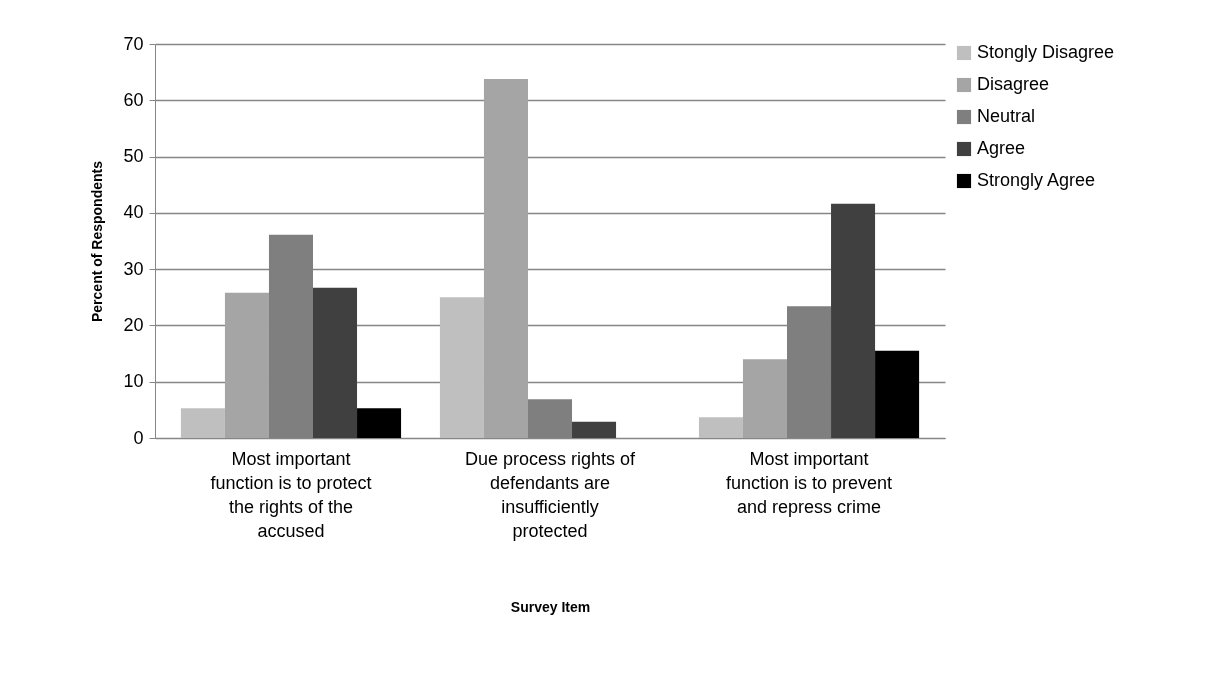  I want to click on y-tick-label: 0, so click(138, 437).